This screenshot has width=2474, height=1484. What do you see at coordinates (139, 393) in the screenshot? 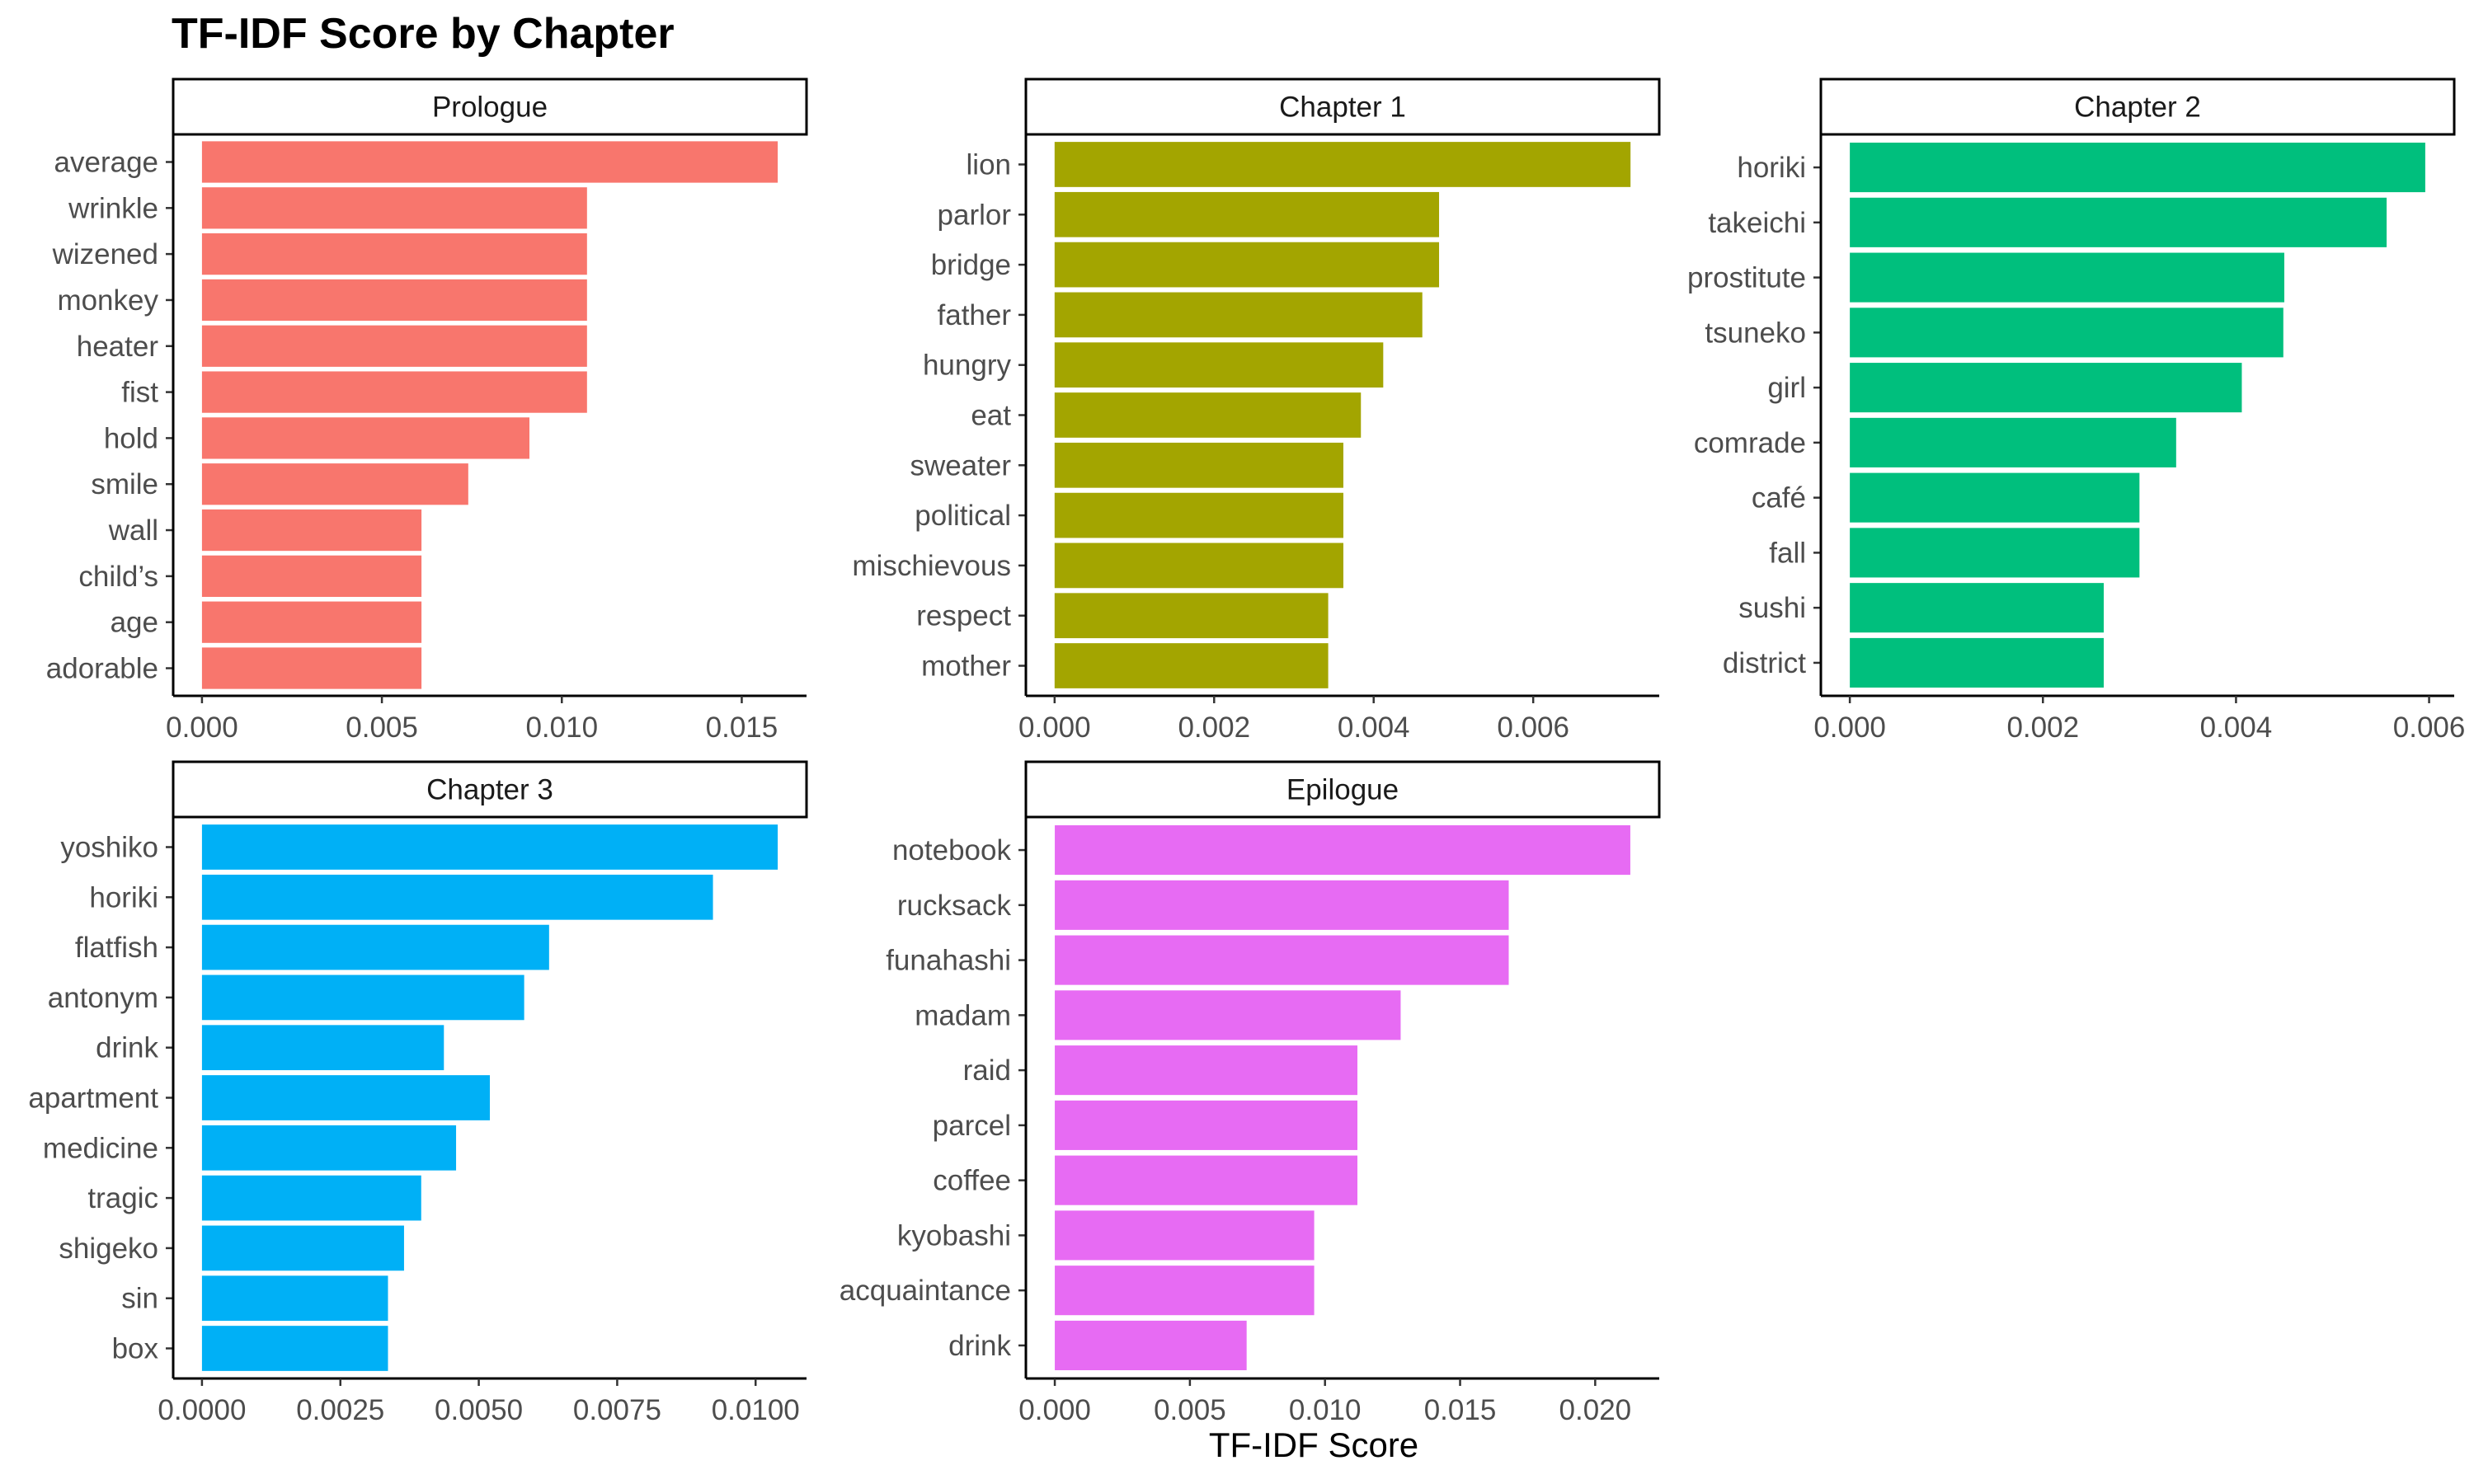
I see `category-label: fist` at bounding box center [139, 393].